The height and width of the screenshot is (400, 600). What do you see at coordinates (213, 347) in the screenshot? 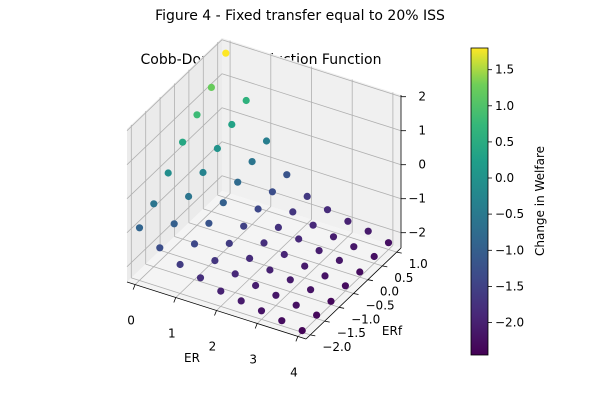
I see `x-tick-label: 2` at bounding box center [213, 347].